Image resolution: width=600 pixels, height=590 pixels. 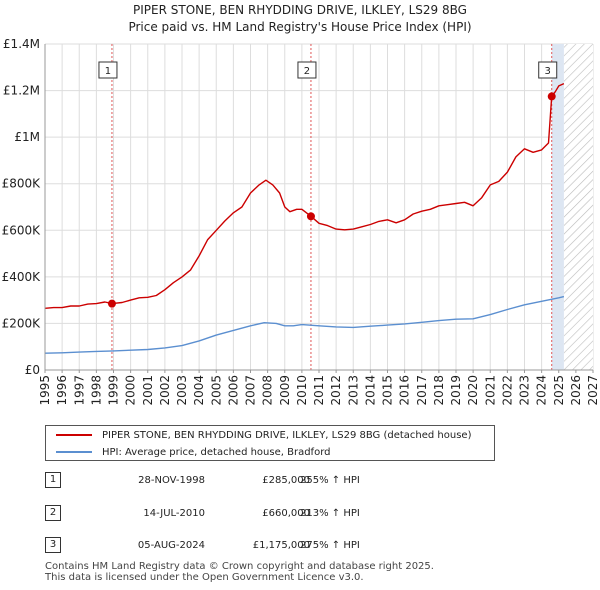 What do you see at coordinates (473, 390) in the screenshot?
I see `x-tick-label: 2020` at bounding box center [473, 390].